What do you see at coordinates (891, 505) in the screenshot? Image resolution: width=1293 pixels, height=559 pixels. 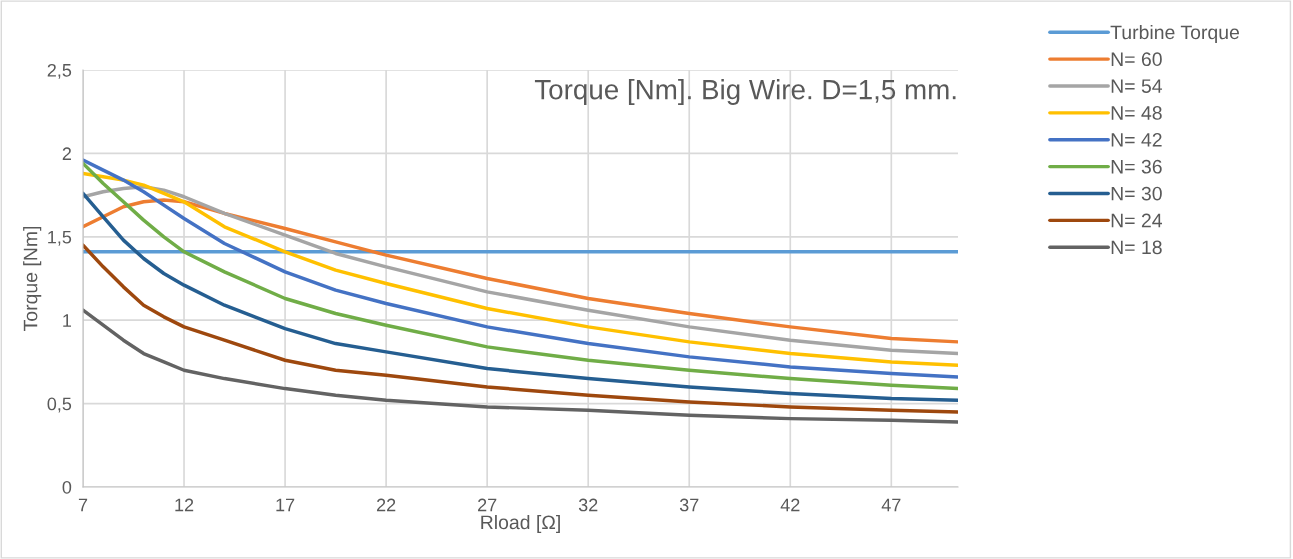 I see `x-tick-label: 47` at bounding box center [891, 505].